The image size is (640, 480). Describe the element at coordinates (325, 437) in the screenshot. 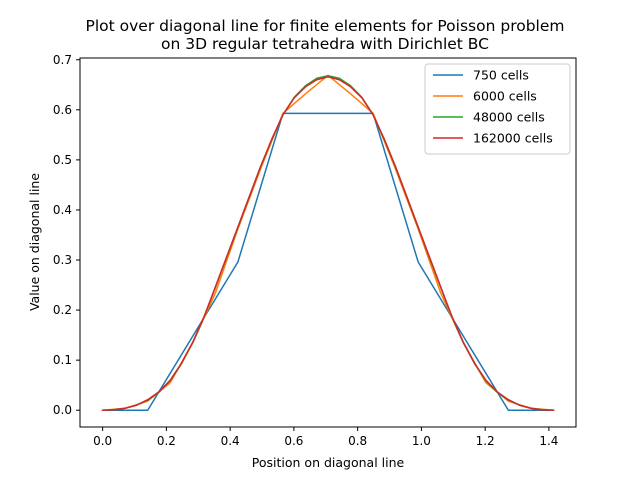

I see `x-axis-ticks: 0.0 0.2 0.4 0.6 0.8 1.0 1.2 1.4` at that location.